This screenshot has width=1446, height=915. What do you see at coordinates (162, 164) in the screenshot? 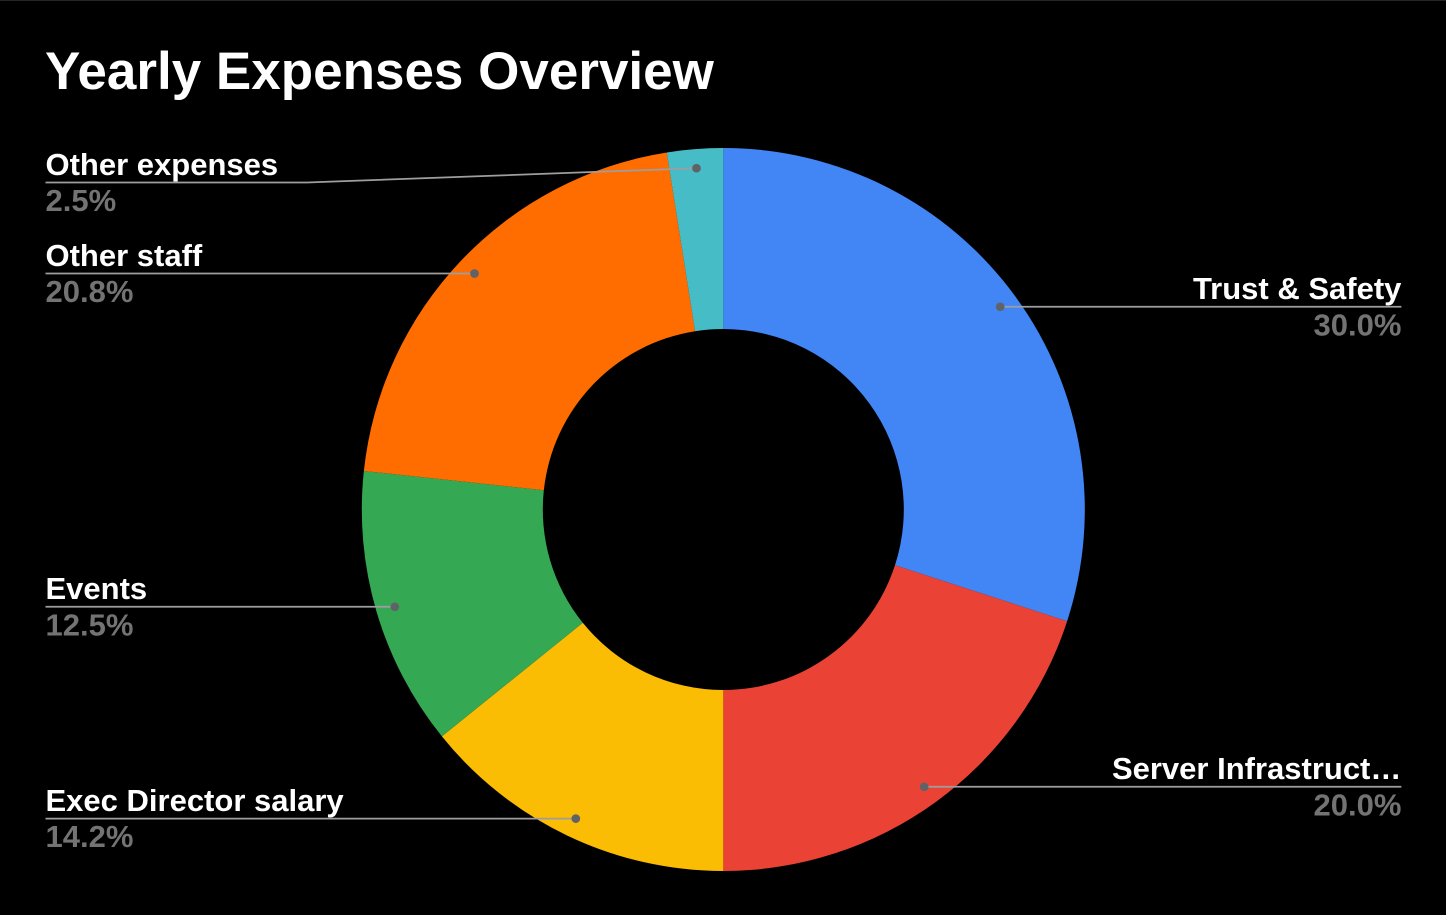
I see `svg-text: Other expenses` at bounding box center [162, 164].